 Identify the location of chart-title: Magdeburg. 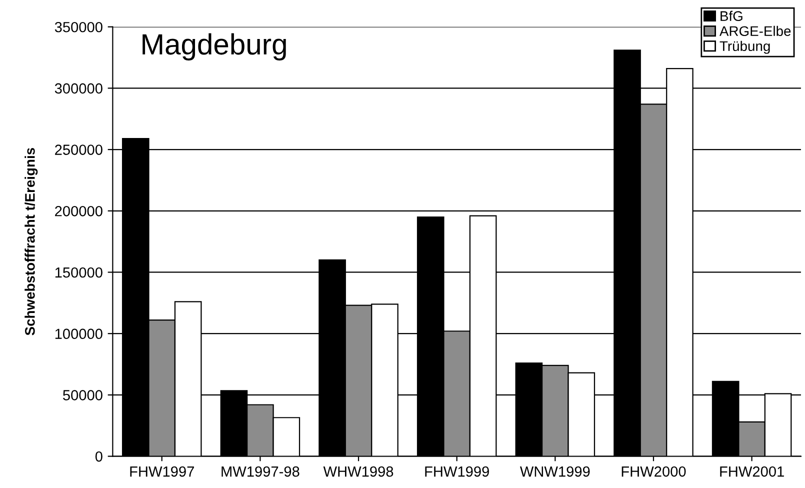
(214, 46).